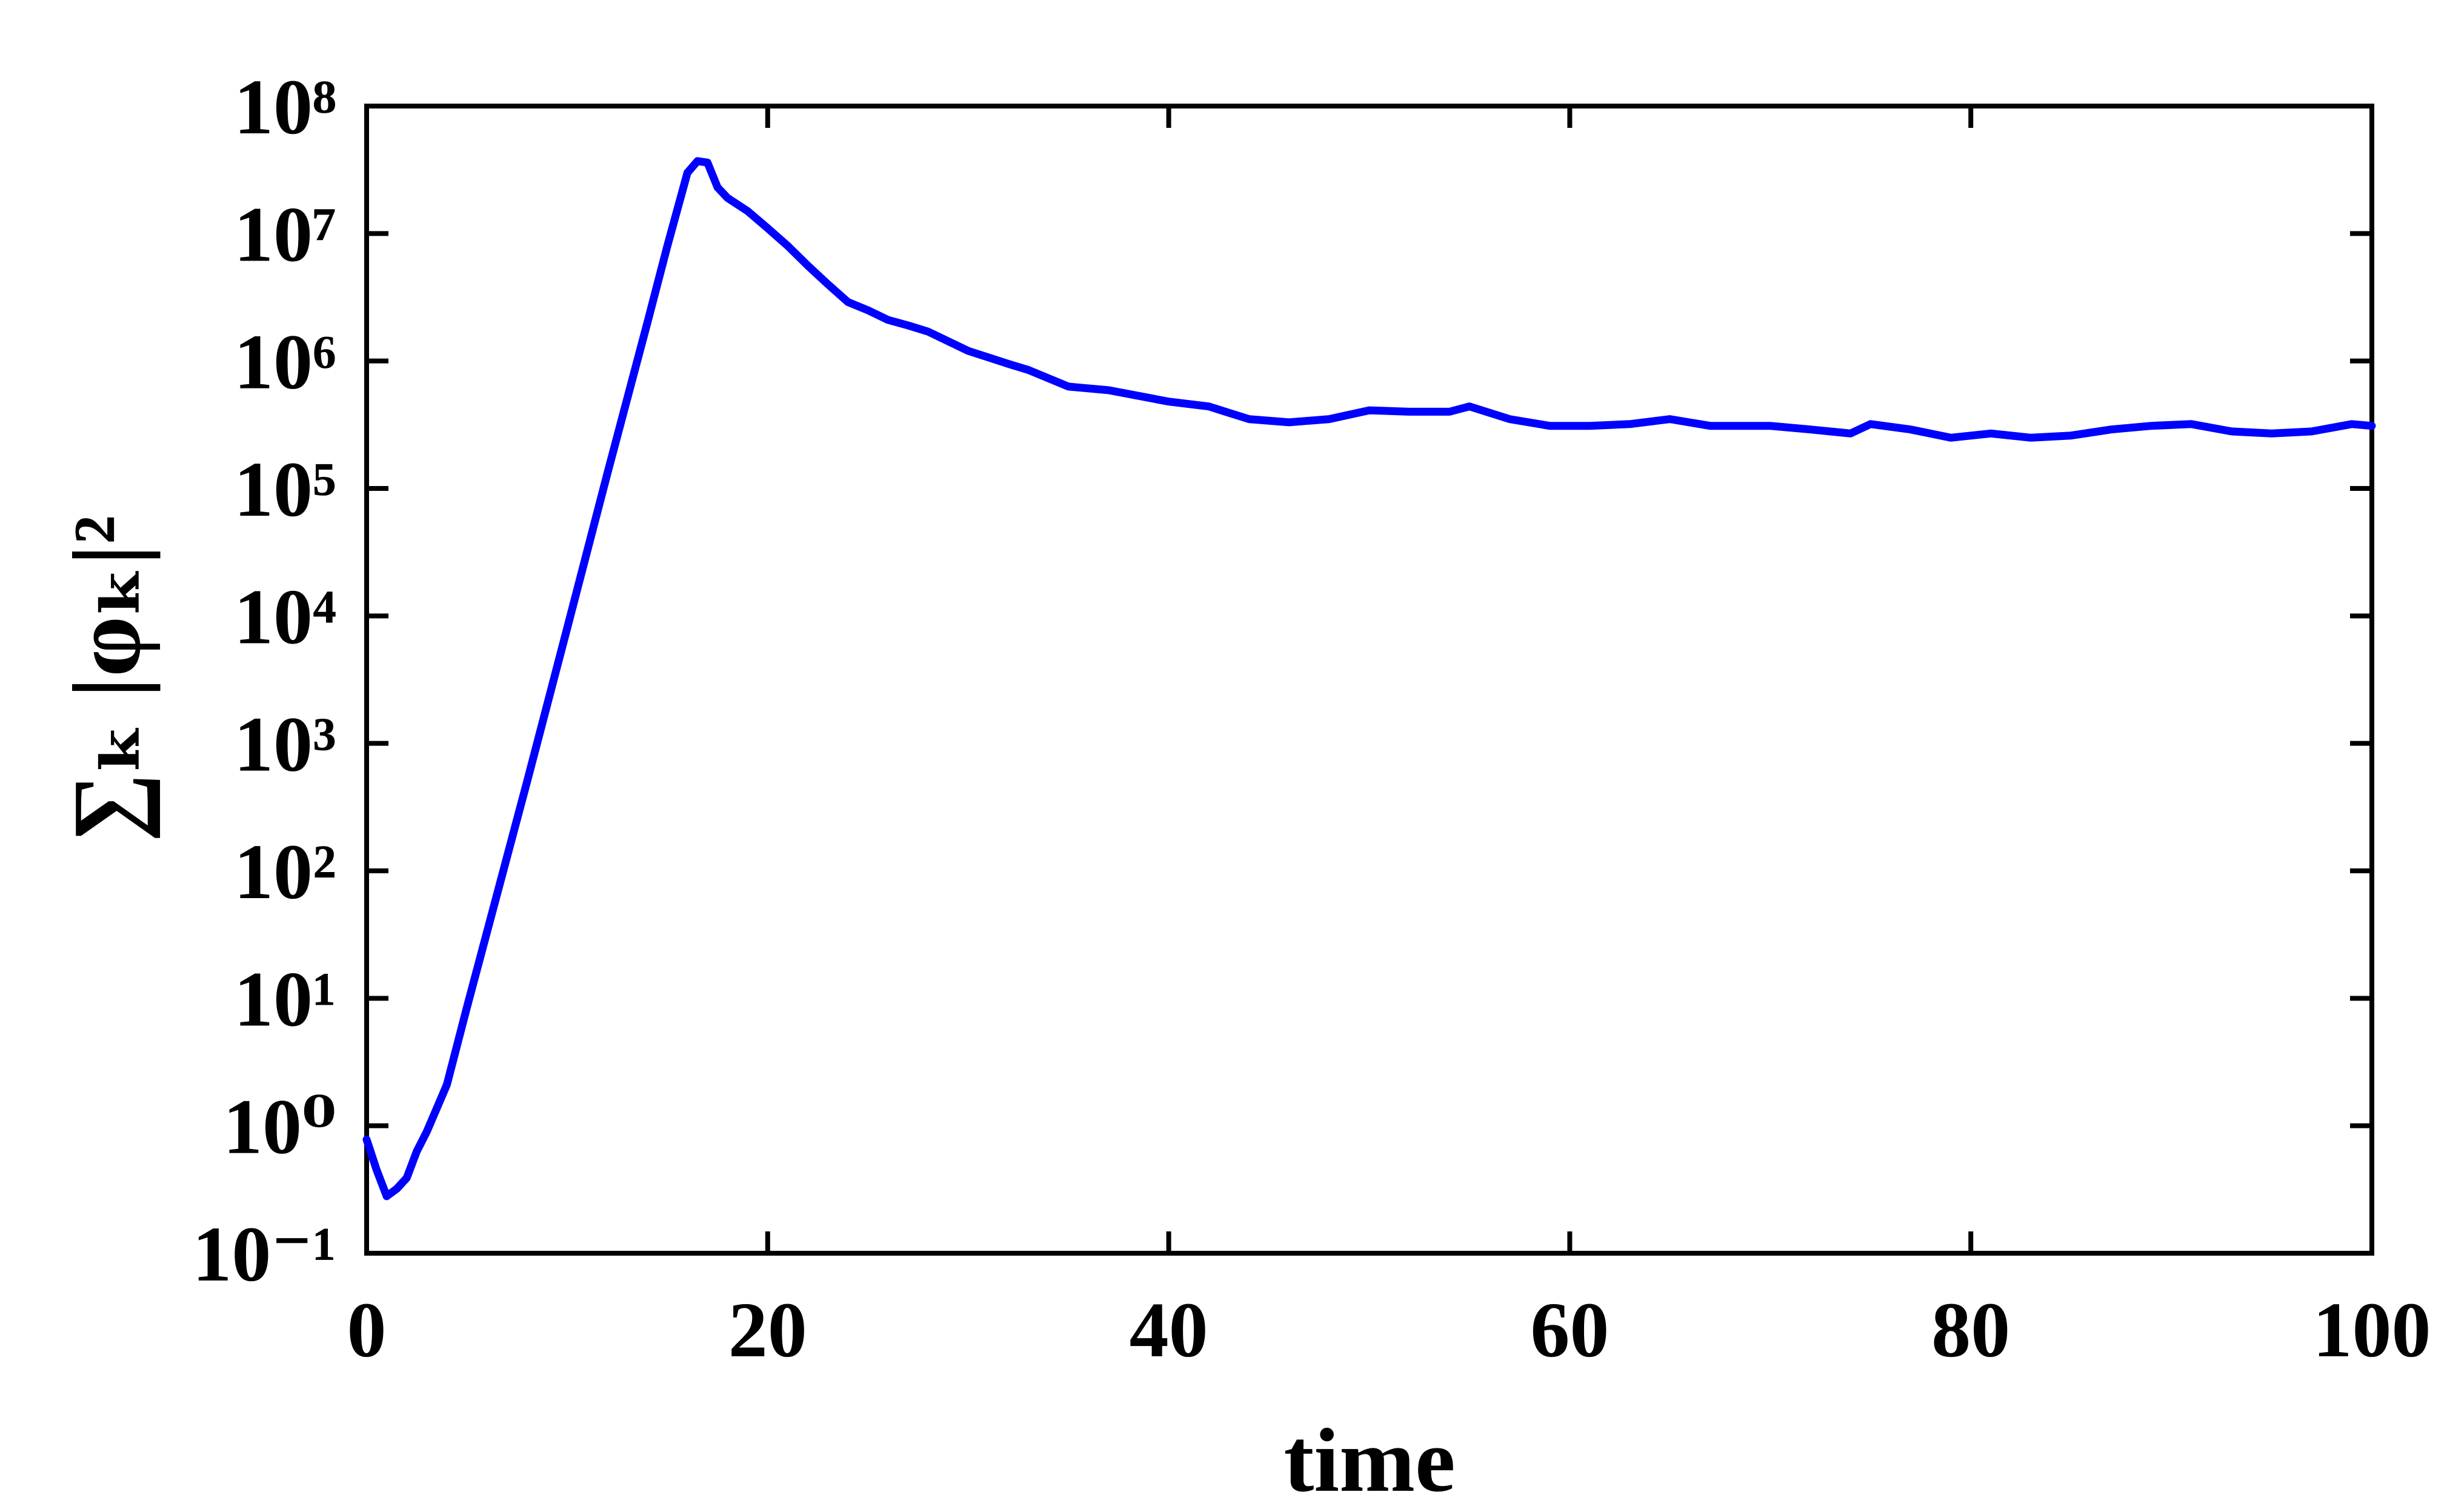 This screenshot has width=2447, height=1512. What do you see at coordinates (285, 617) in the screenshot?
I see `y-tick-label: 10⁴` at bounding box center [285, 617].